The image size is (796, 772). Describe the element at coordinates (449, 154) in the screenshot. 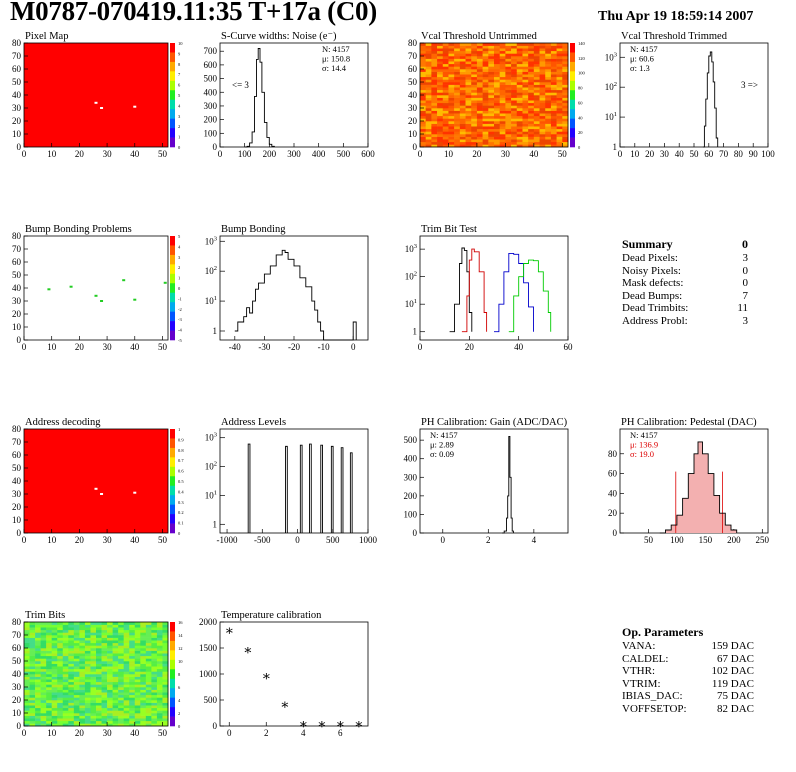

I see `x-tick-label: 10` at that location.